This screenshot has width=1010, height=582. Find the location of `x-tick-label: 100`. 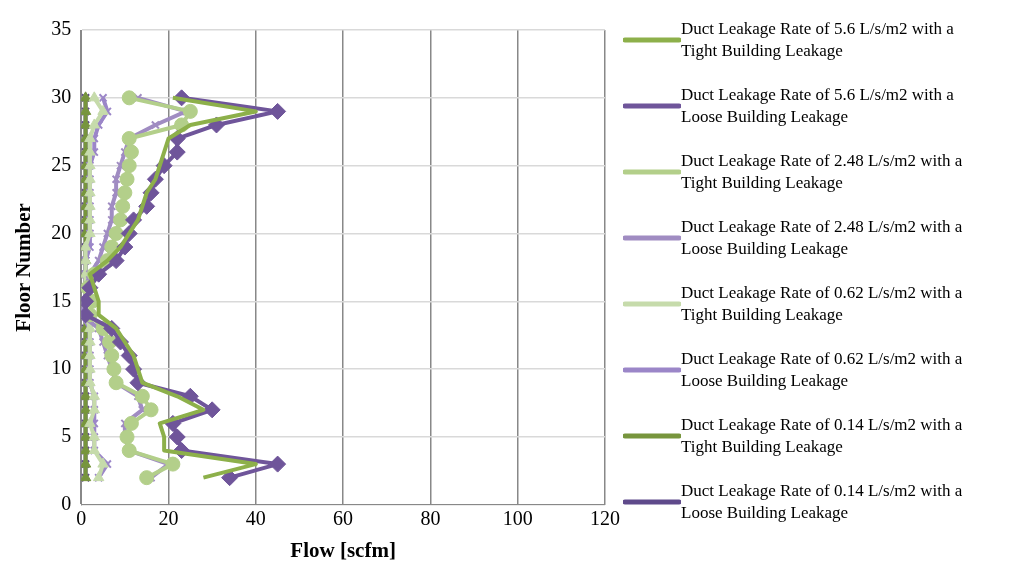

x-tick-label: 100 is located at coordinates (517, 518).